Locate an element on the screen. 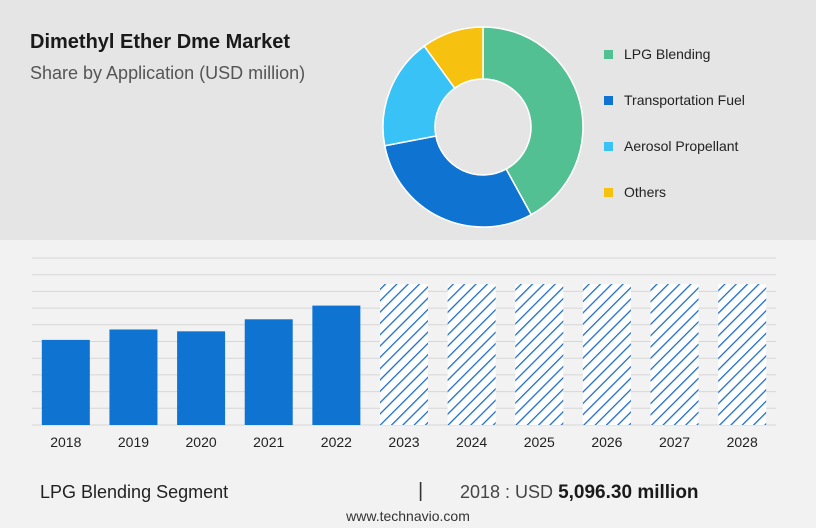 Image resolution: width=816 pixels, height=528 pixels. legend-label: LPG Blending is located at coordinates (667, 54).